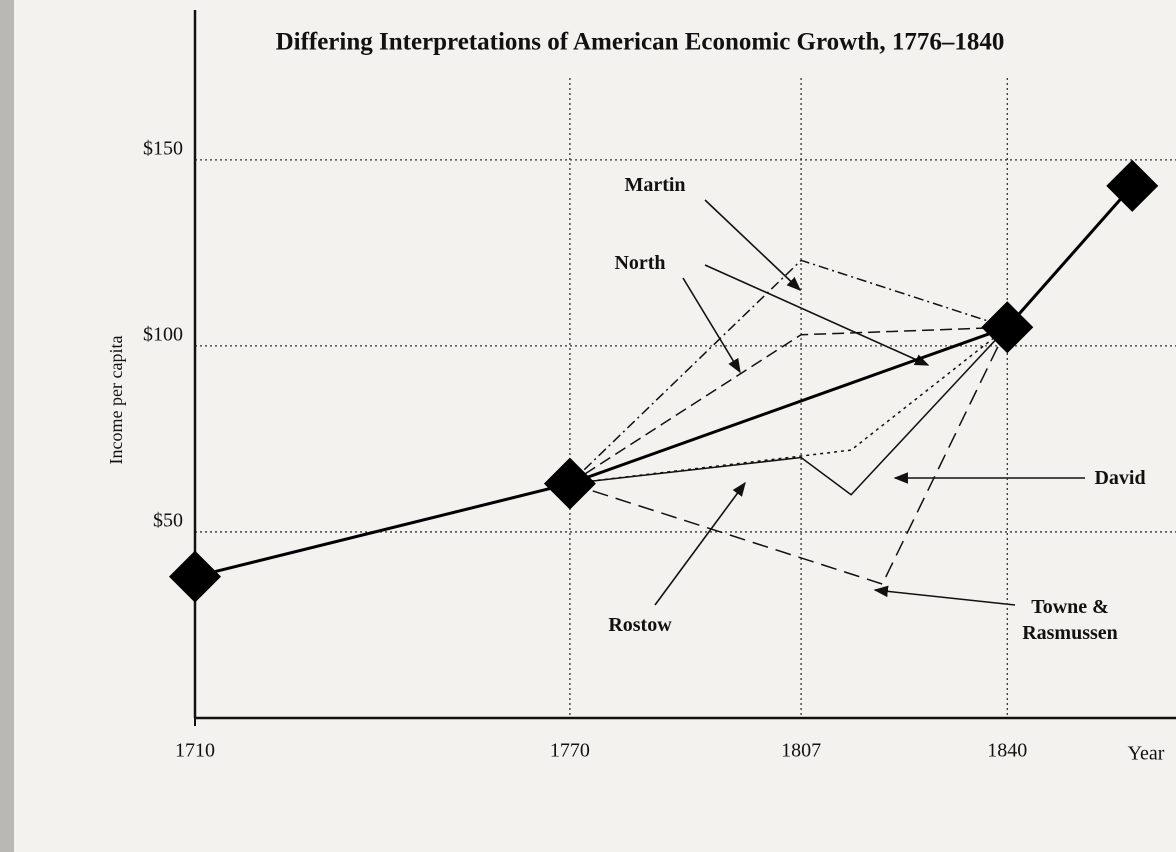 Image resolution: width=1176 pixels, height=852 pixels. I want to click on y-tick-label: $100, so click(163, 335).